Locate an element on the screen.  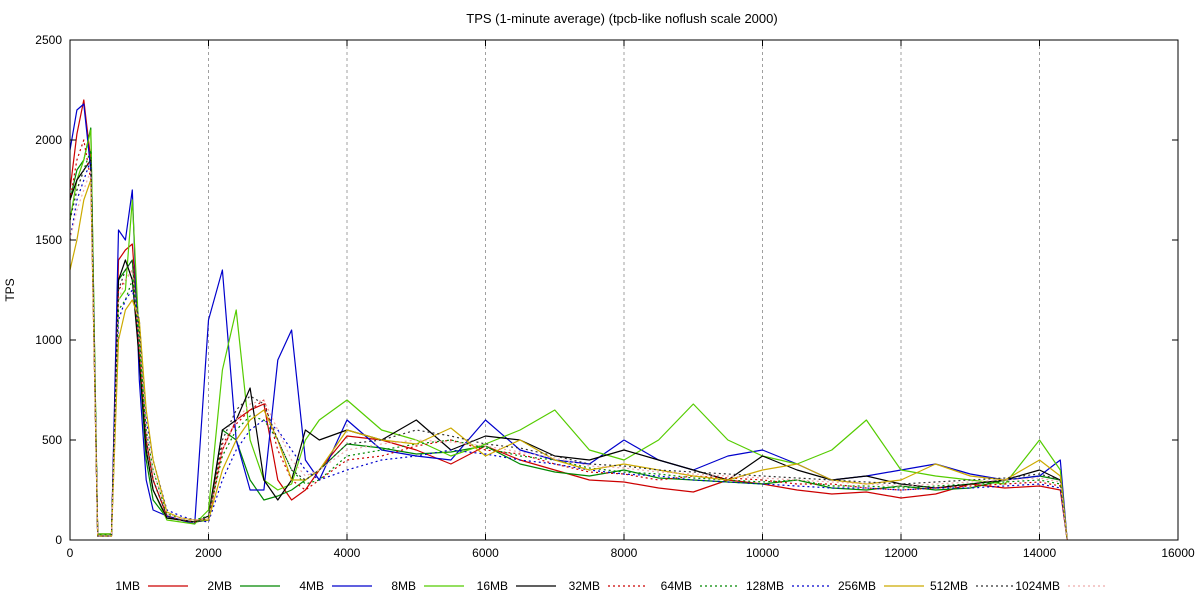
x-tick-label: 14000 is located at coordinates (1040, 553).